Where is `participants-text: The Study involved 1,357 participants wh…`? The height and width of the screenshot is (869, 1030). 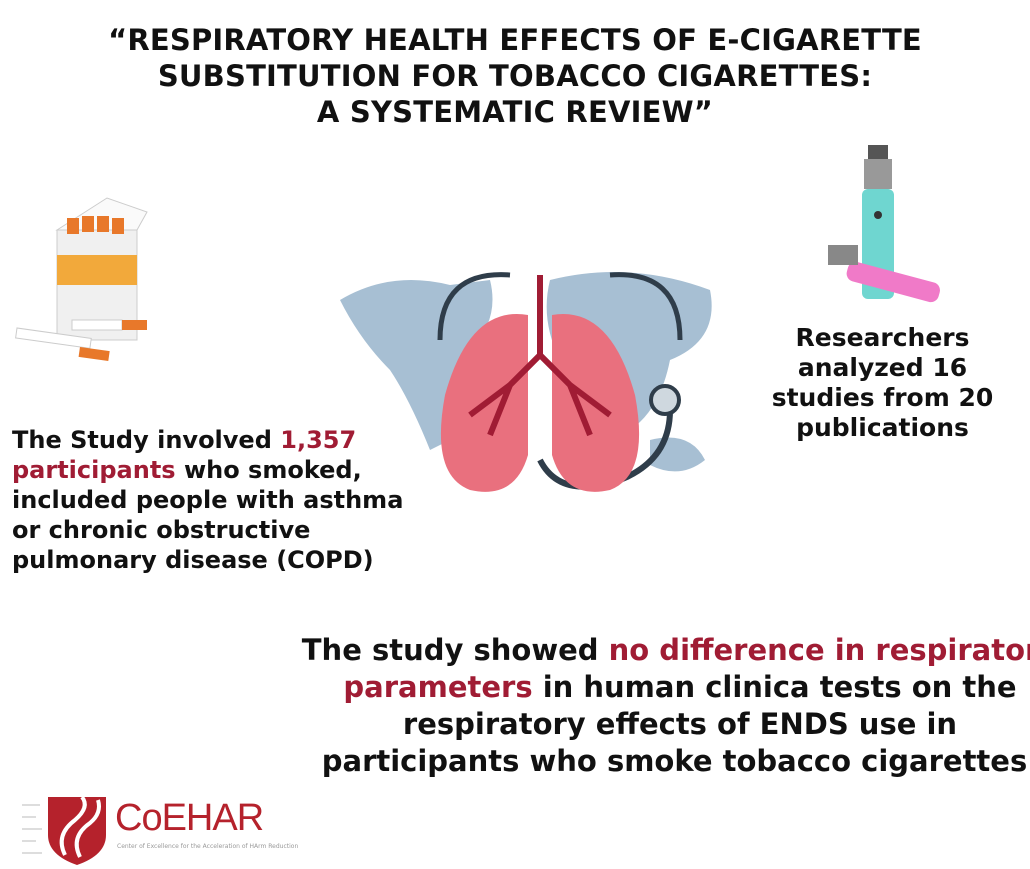
participants-text: The Study involved 1,357 participants wh… is located at coordinates (208, 500).